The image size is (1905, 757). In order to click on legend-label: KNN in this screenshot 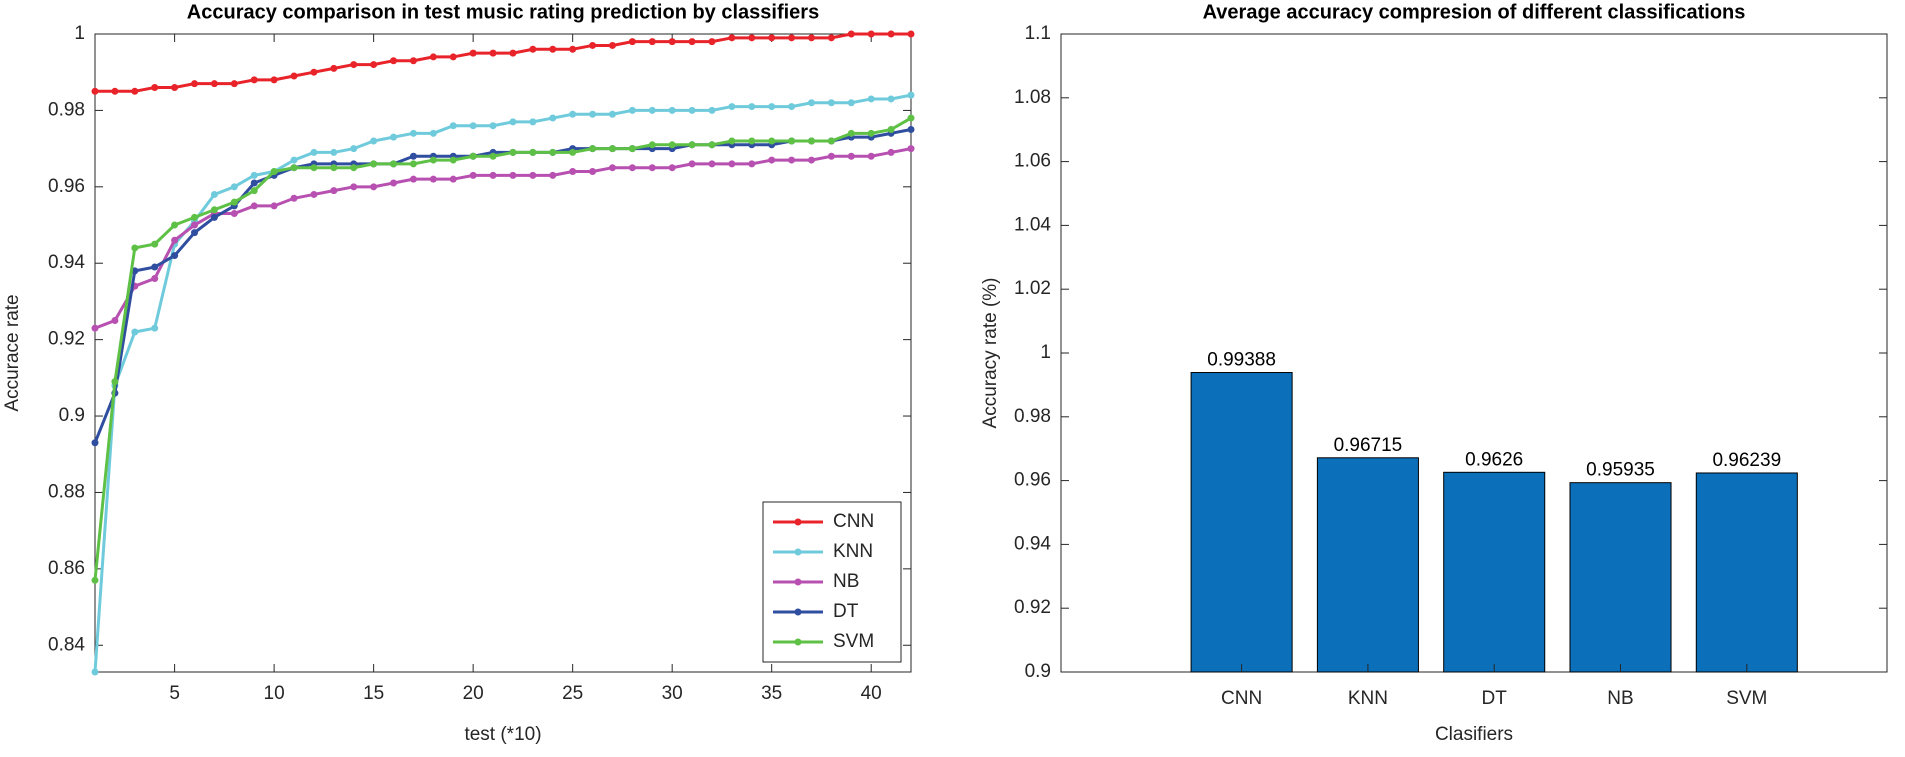, I will do `click(853, 551)`.